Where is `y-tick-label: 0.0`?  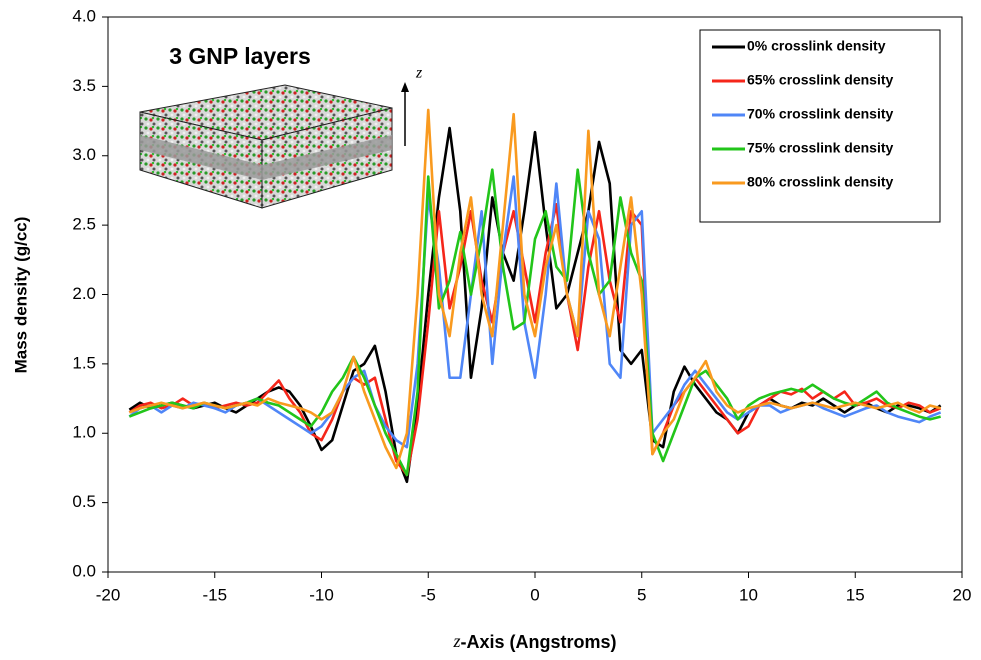 y-tick-label: 0.0 is located at coordinates (84, 570).